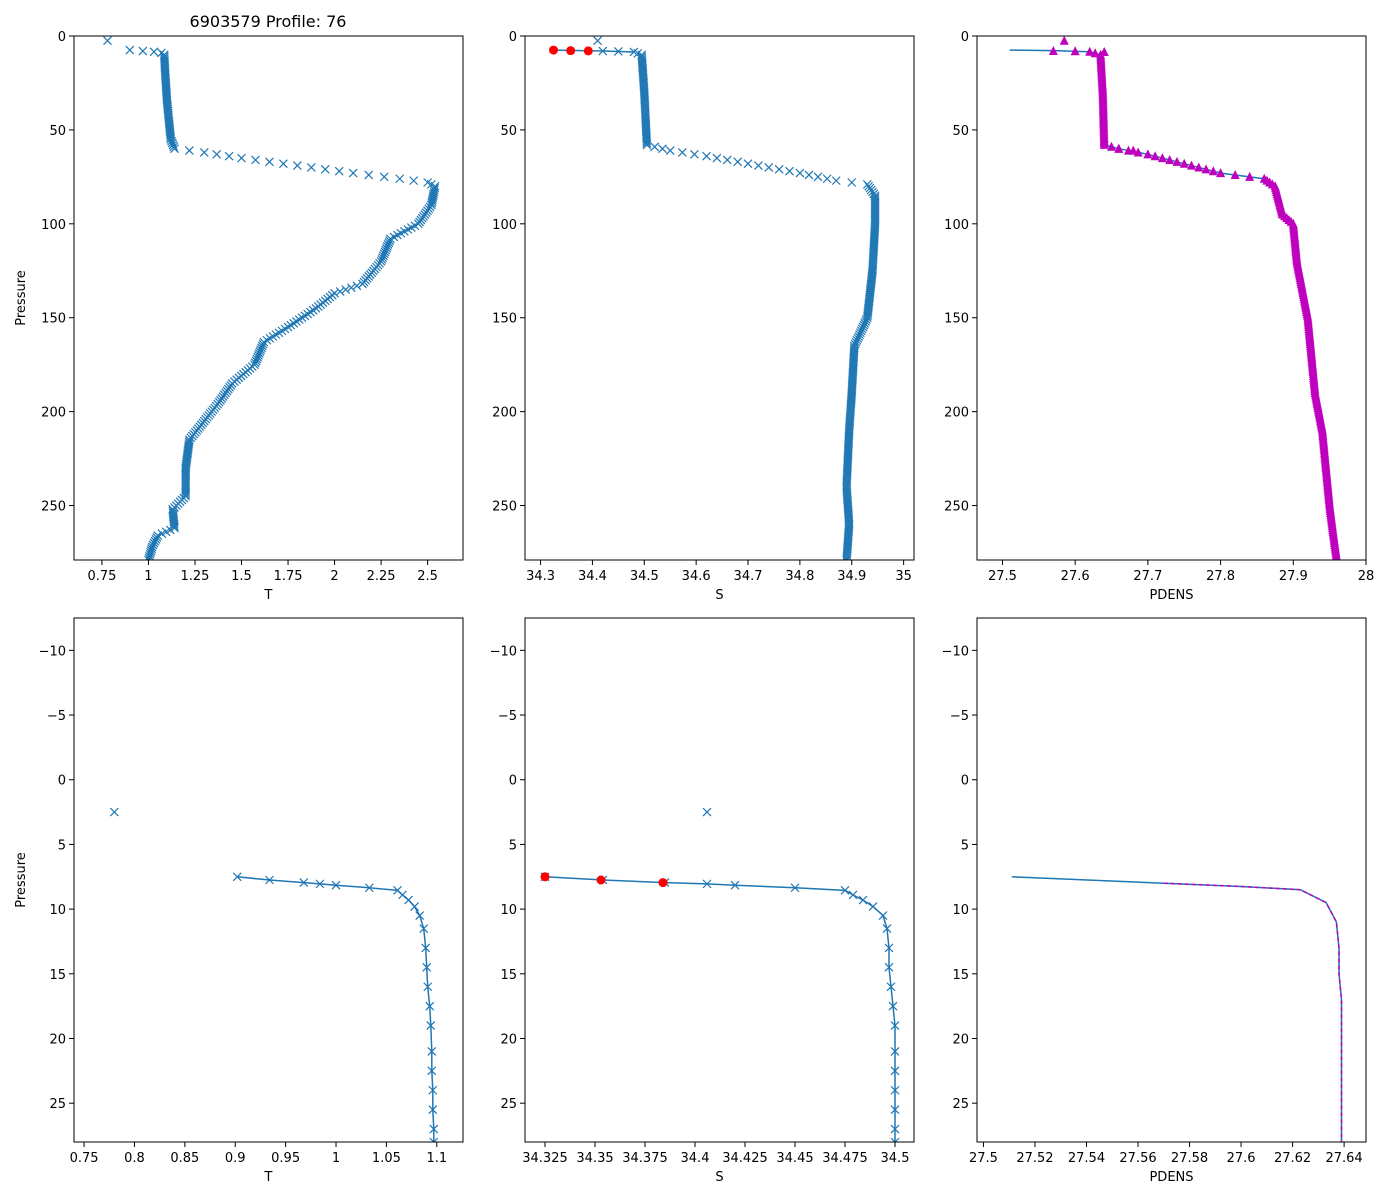  I want to click on x-tick-label: 34.35, so click(594, 1158).